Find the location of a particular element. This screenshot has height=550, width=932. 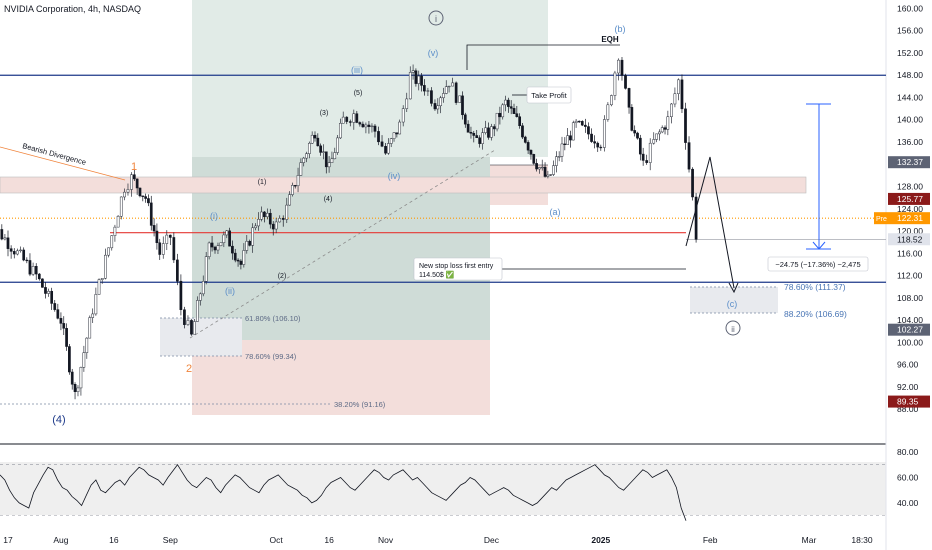

zone-green-top is located at coordinates (370, 78).